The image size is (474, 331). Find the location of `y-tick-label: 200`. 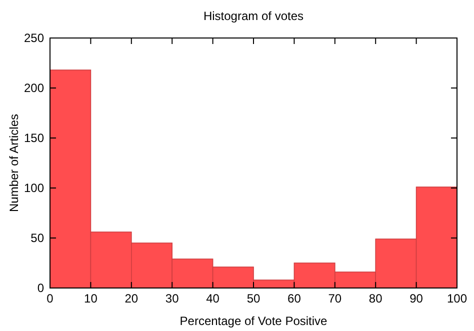

y-tick-label: 200 is located at coordinates (34, 87).